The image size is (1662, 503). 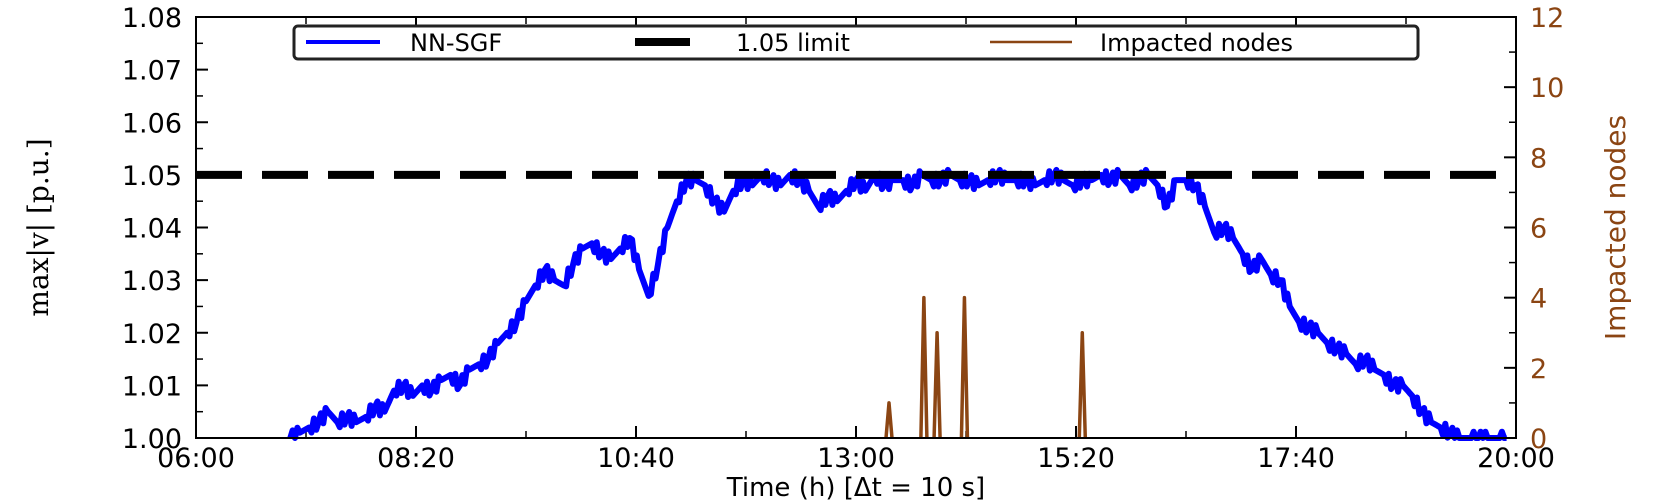 What do you see at coordinates (1547, 18) in the screenshot?
I see `y2-tick-label: 12` at bounding box center [1547, 18].